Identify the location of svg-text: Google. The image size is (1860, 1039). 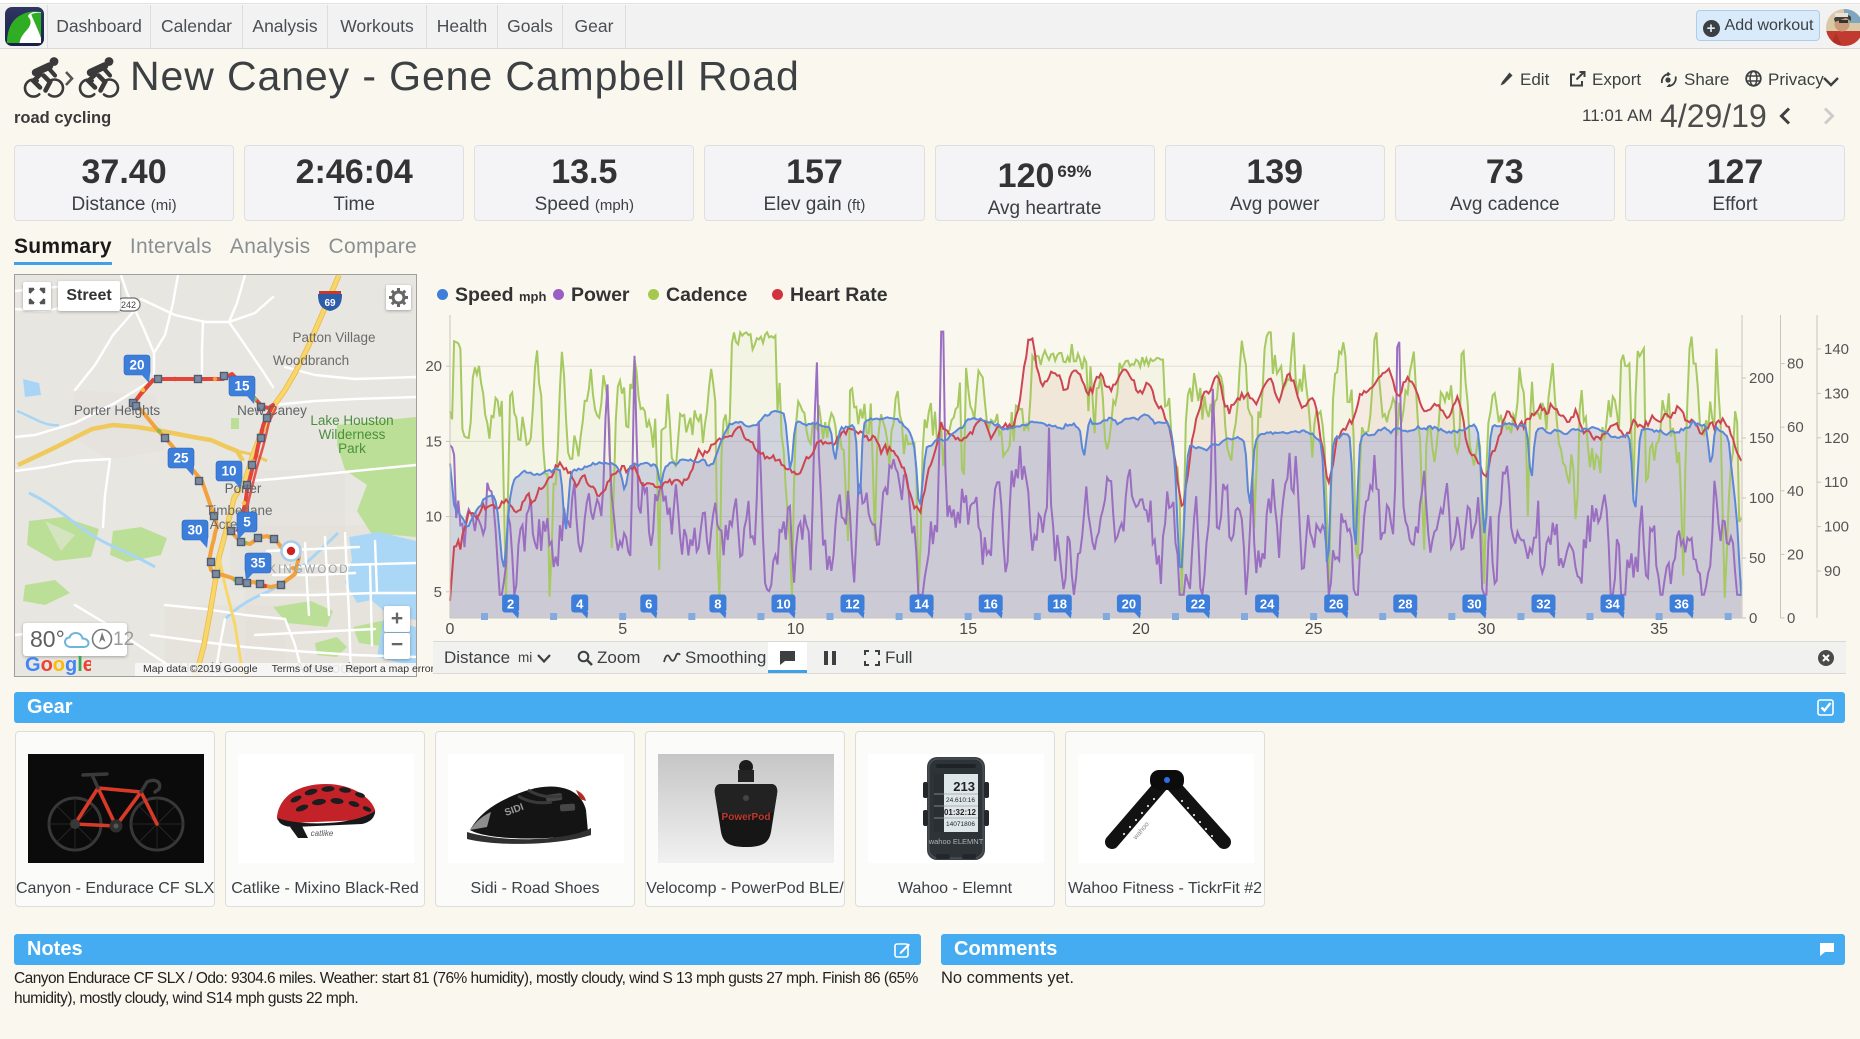
(58, 665).